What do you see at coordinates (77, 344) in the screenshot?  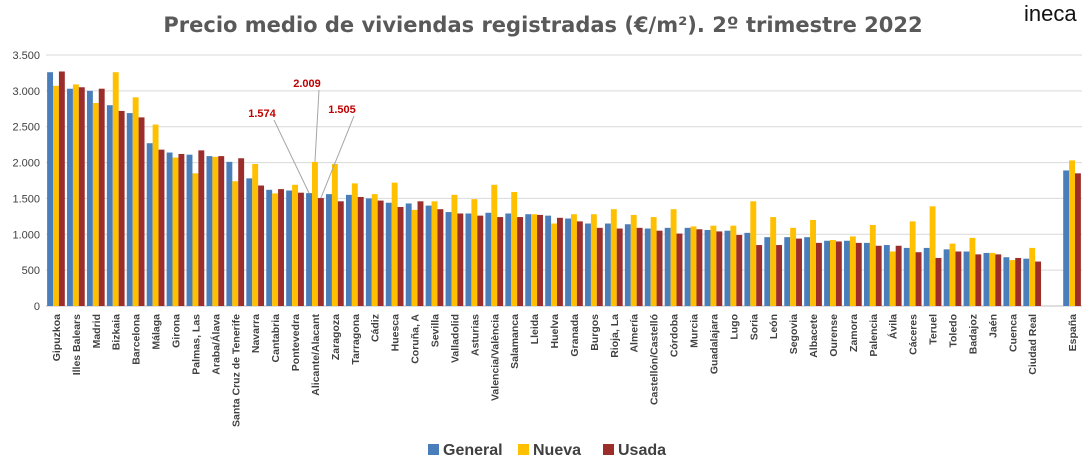 I see `x-tick-label: Illes Balears` at bounding box center [77, 344].